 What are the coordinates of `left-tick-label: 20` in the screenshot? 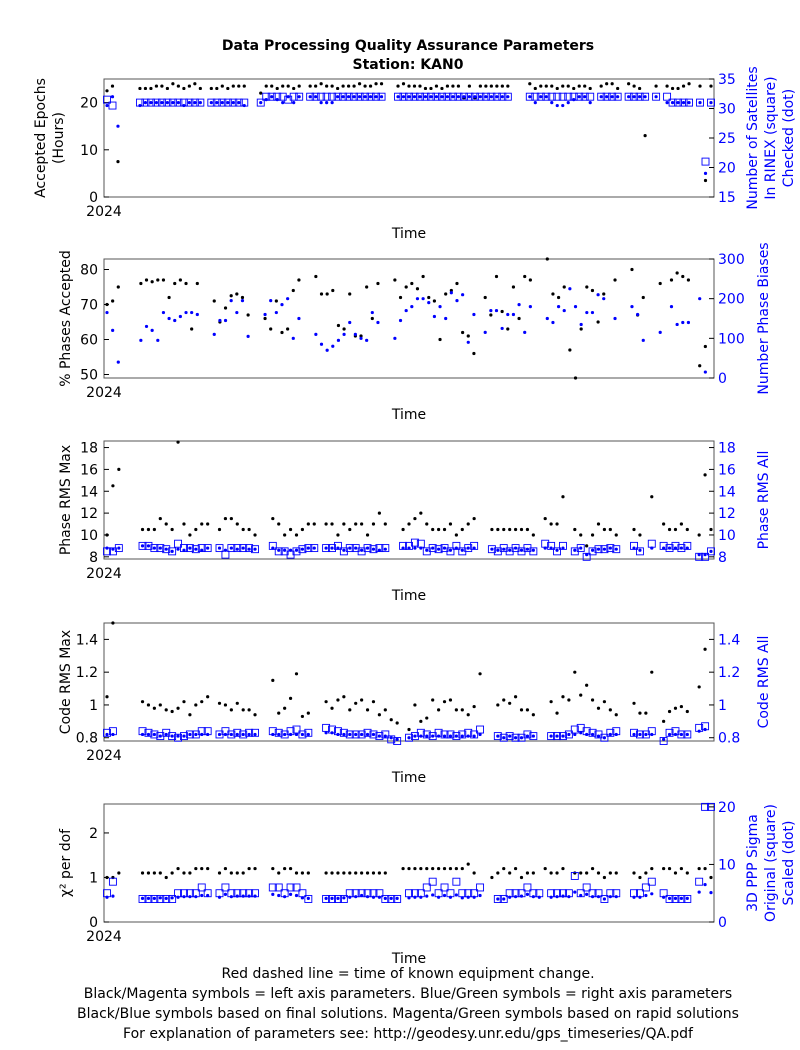 It's located at (89, 104).